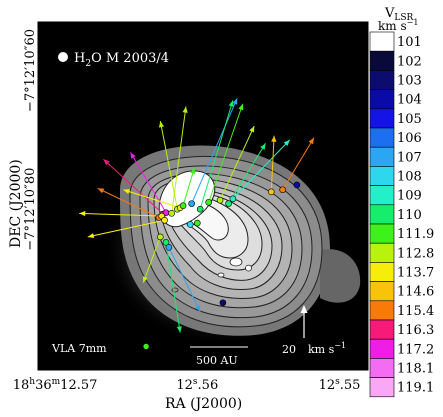  What do you see at coordinates (403, 18) in the screenshot?
I see `colorbar-title-sub: LSR` at bounding box center [403, 18].